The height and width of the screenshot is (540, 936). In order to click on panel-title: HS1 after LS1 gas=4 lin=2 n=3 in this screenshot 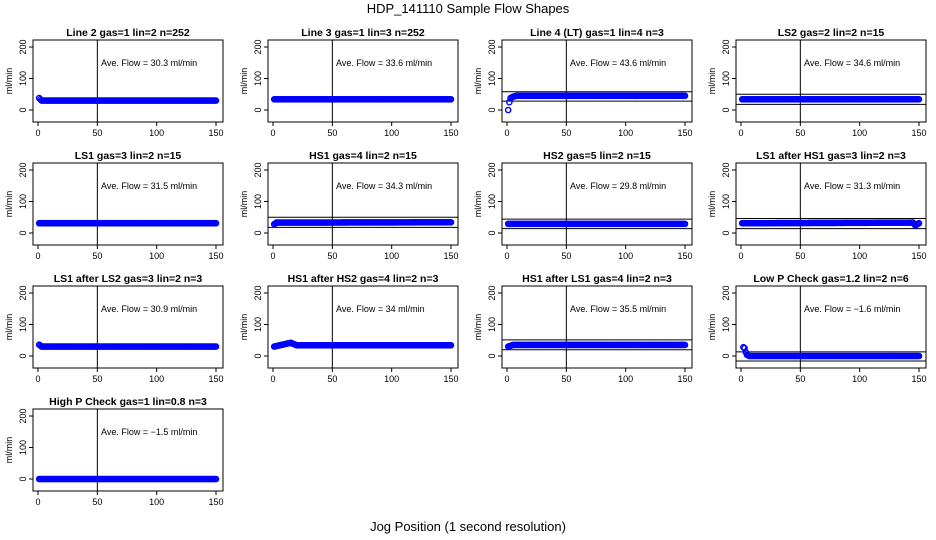, I will do `click(597, 279)`.